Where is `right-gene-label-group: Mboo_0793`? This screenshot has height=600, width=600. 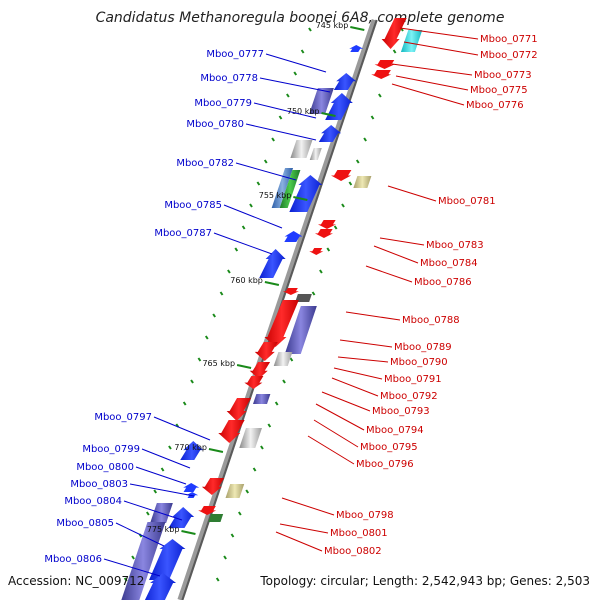
right-gene-label-group: Mboo_0793 is located at coordinates (375, 404).